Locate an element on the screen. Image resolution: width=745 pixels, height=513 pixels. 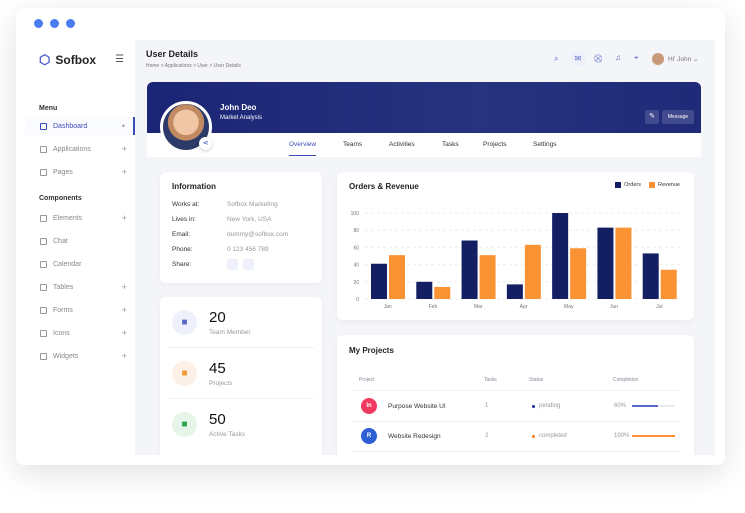
sidebar-item: Calendar is located at coordinates (80, 264).